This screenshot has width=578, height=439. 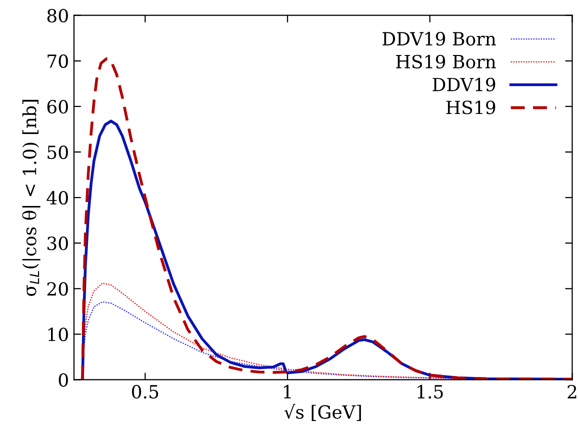 I want to click on y-tick-label: 20, so click(x=57, y=289).